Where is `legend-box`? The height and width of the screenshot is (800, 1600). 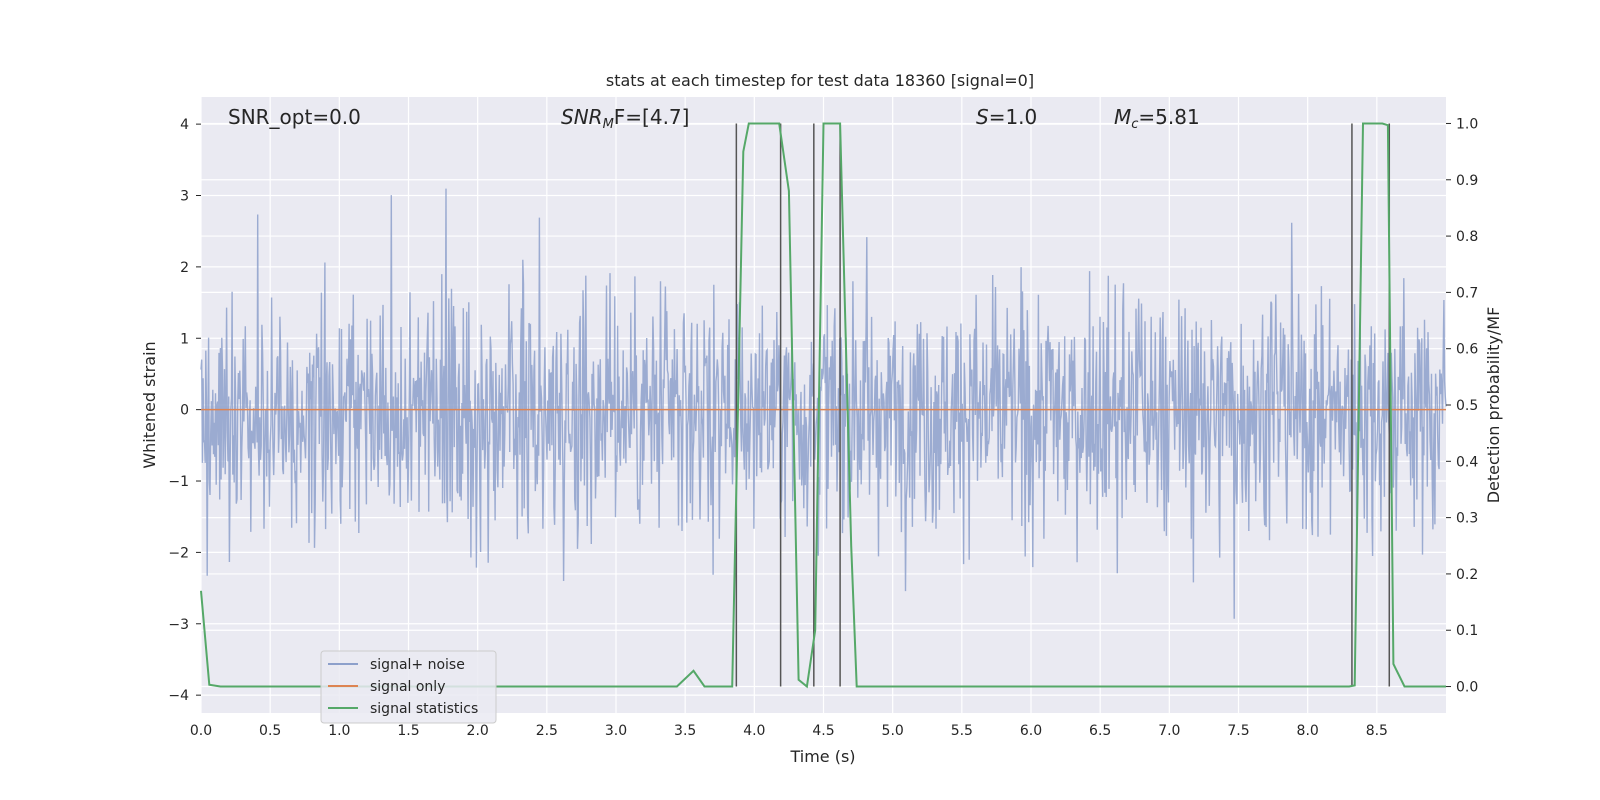
legend-box is located at coordinates (408, 687).